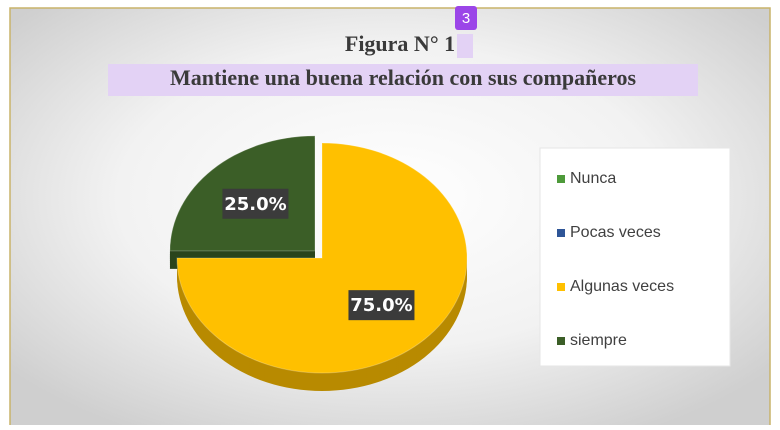 The height and width of the screenshot is (430, 780). Describe the element at coordinates (400, 43) in the screenshot. I see `chart-title: Figura N° 1` at that location.